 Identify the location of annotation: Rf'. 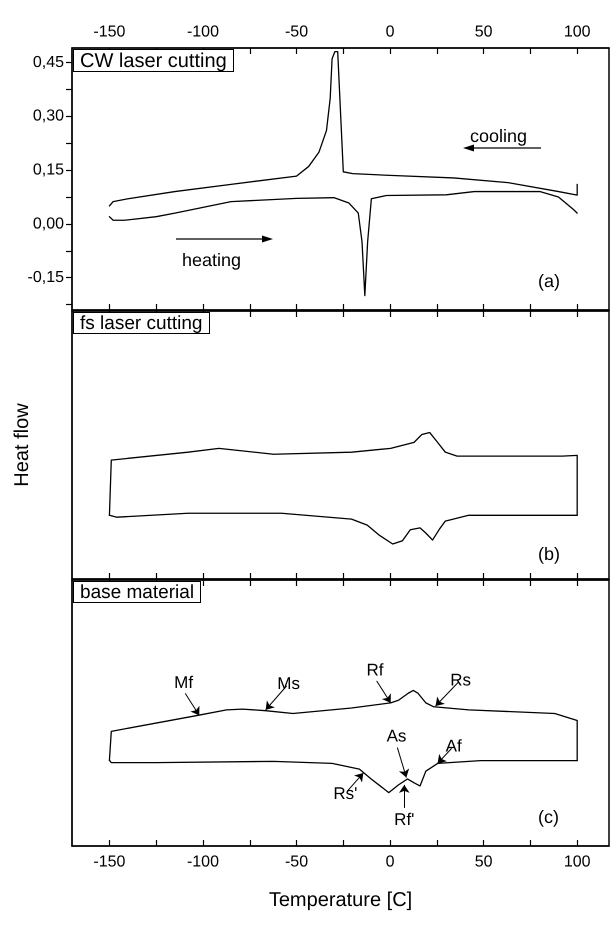
(404, 819).